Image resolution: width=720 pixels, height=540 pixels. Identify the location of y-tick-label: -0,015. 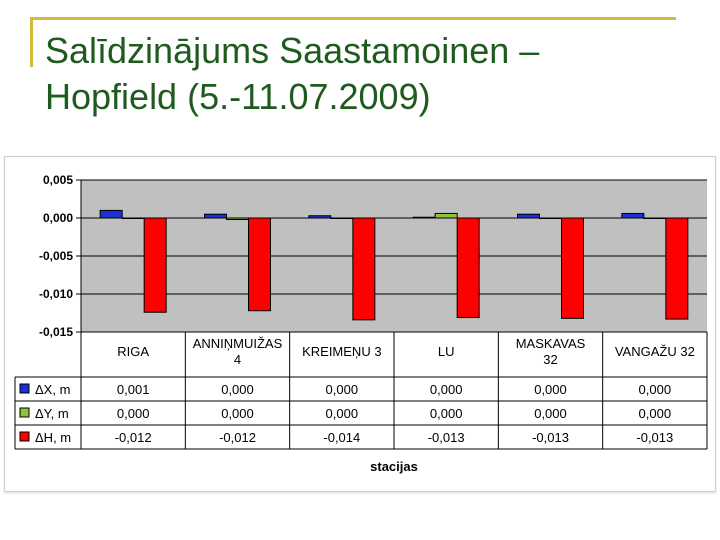
(56, 332).